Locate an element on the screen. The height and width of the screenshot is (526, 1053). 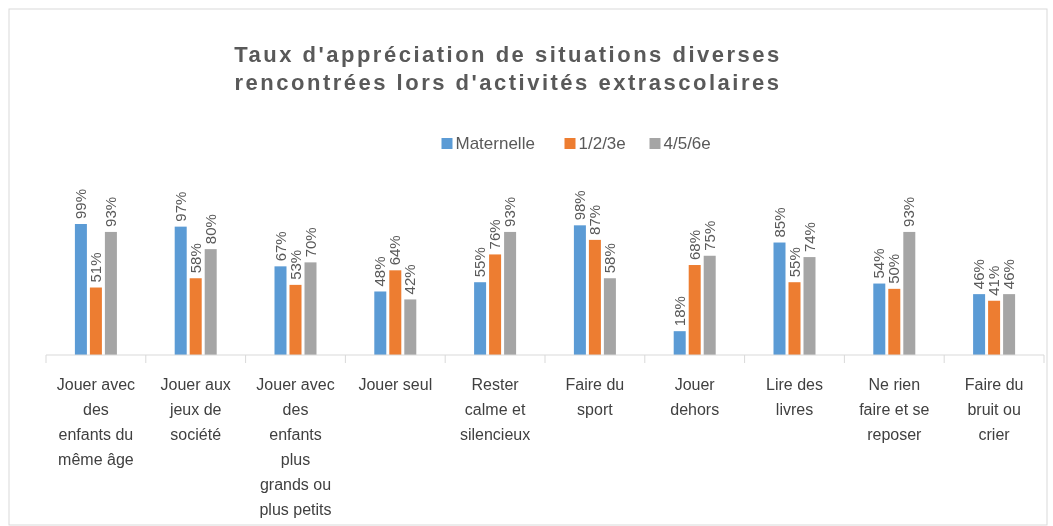
legend-label: Maternelle is located at coordinates (495, 143).